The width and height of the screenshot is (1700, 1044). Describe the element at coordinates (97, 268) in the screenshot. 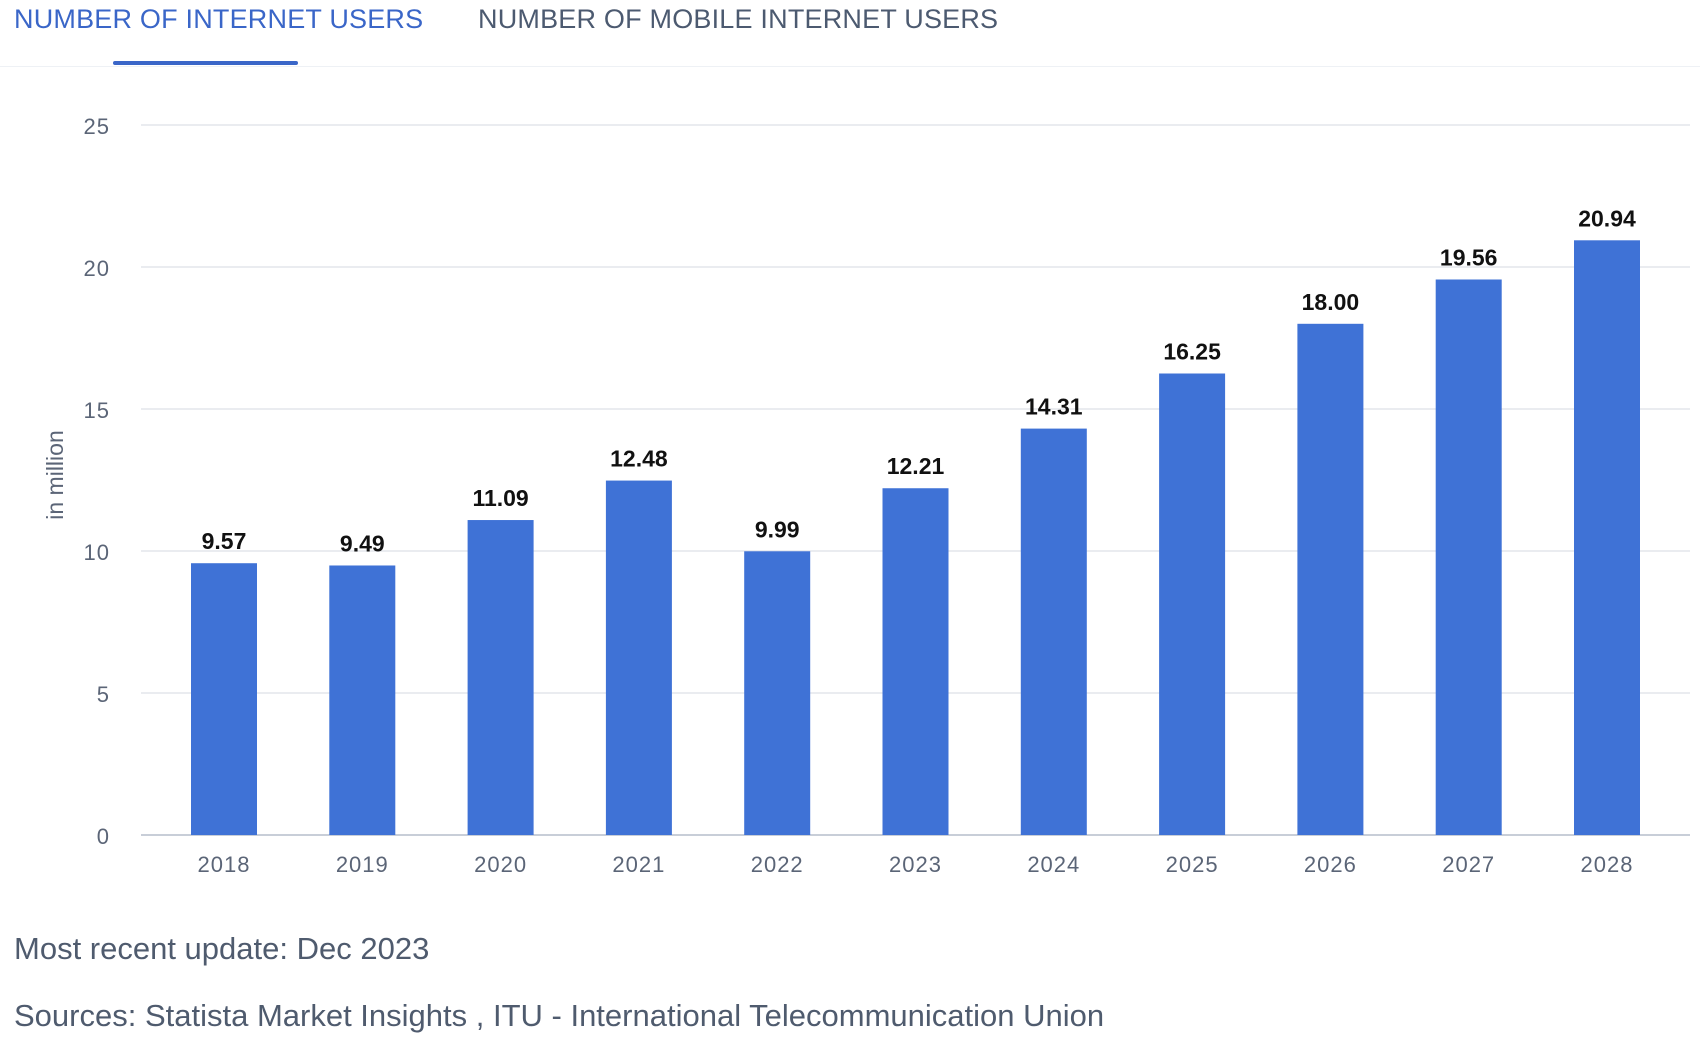

I see `y-tick-label: 20` at that location.